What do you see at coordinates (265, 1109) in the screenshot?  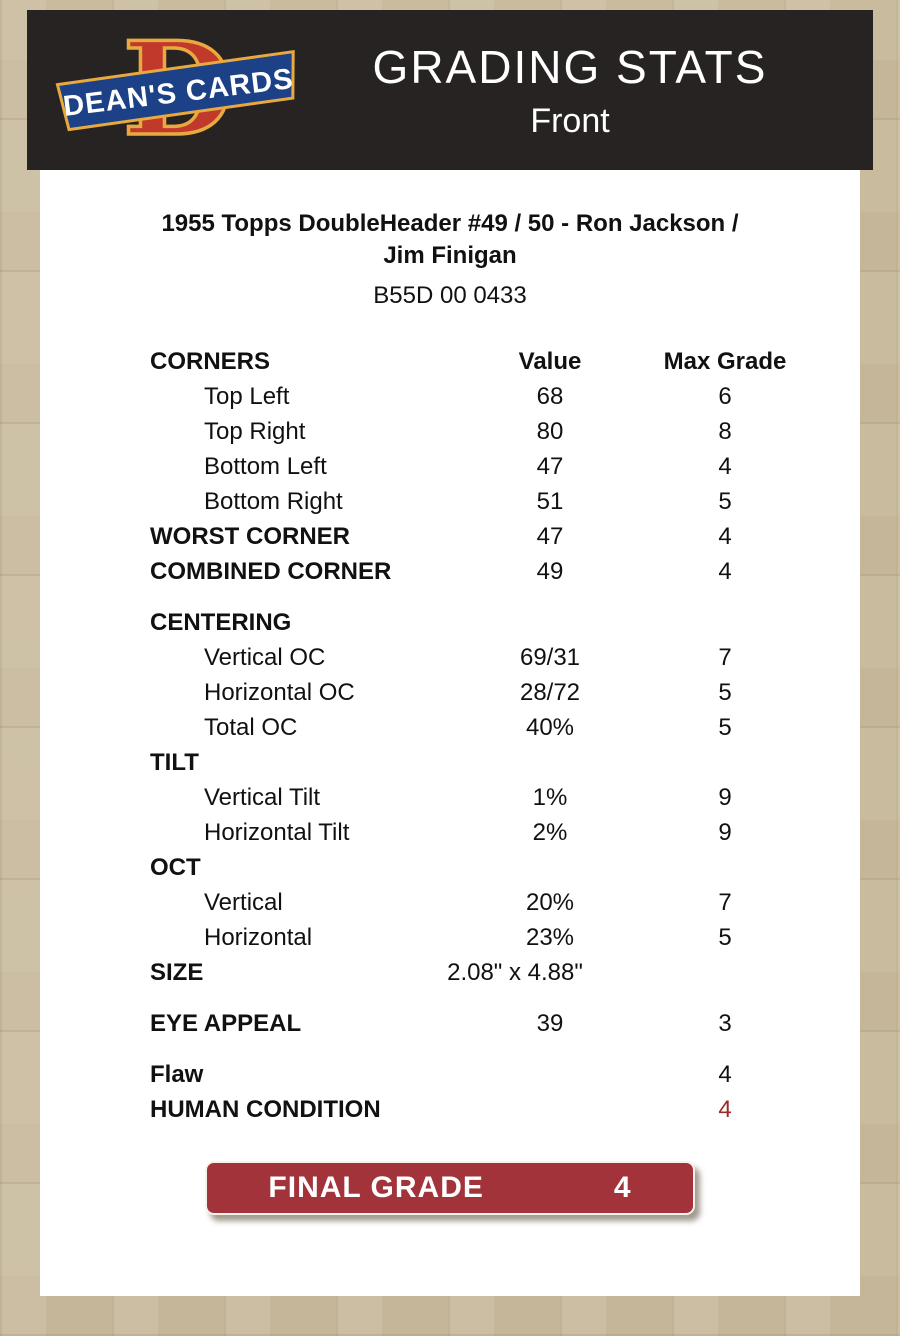 I see `row-label: HUMAN CONDITION` at bounding box center [265, 1109].